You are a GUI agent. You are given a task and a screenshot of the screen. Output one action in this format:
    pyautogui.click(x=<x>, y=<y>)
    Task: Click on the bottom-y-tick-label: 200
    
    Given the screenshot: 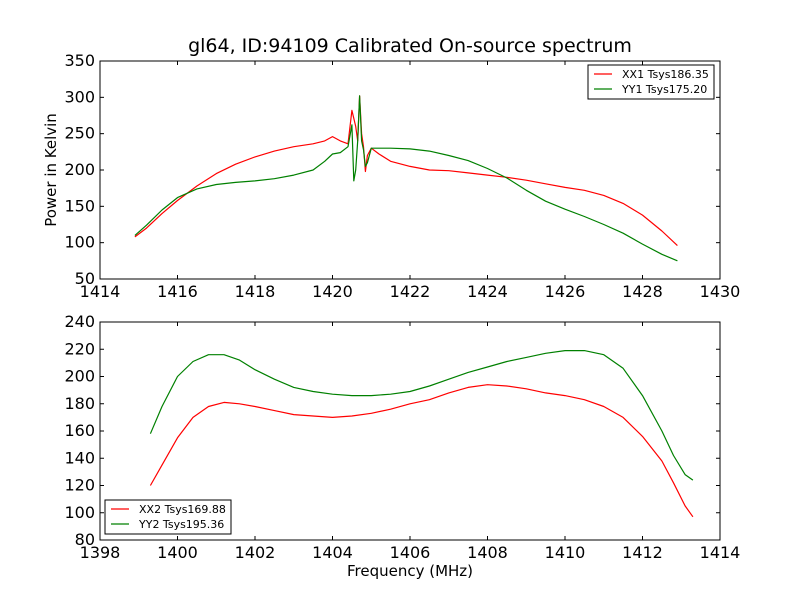 What is the action you would take?
    pyautogui.click(x=79, y=376)
    